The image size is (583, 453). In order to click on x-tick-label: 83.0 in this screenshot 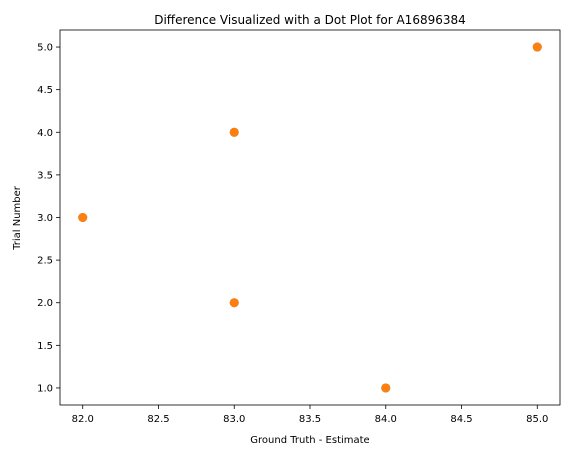, I will do `click(234, 419)`.